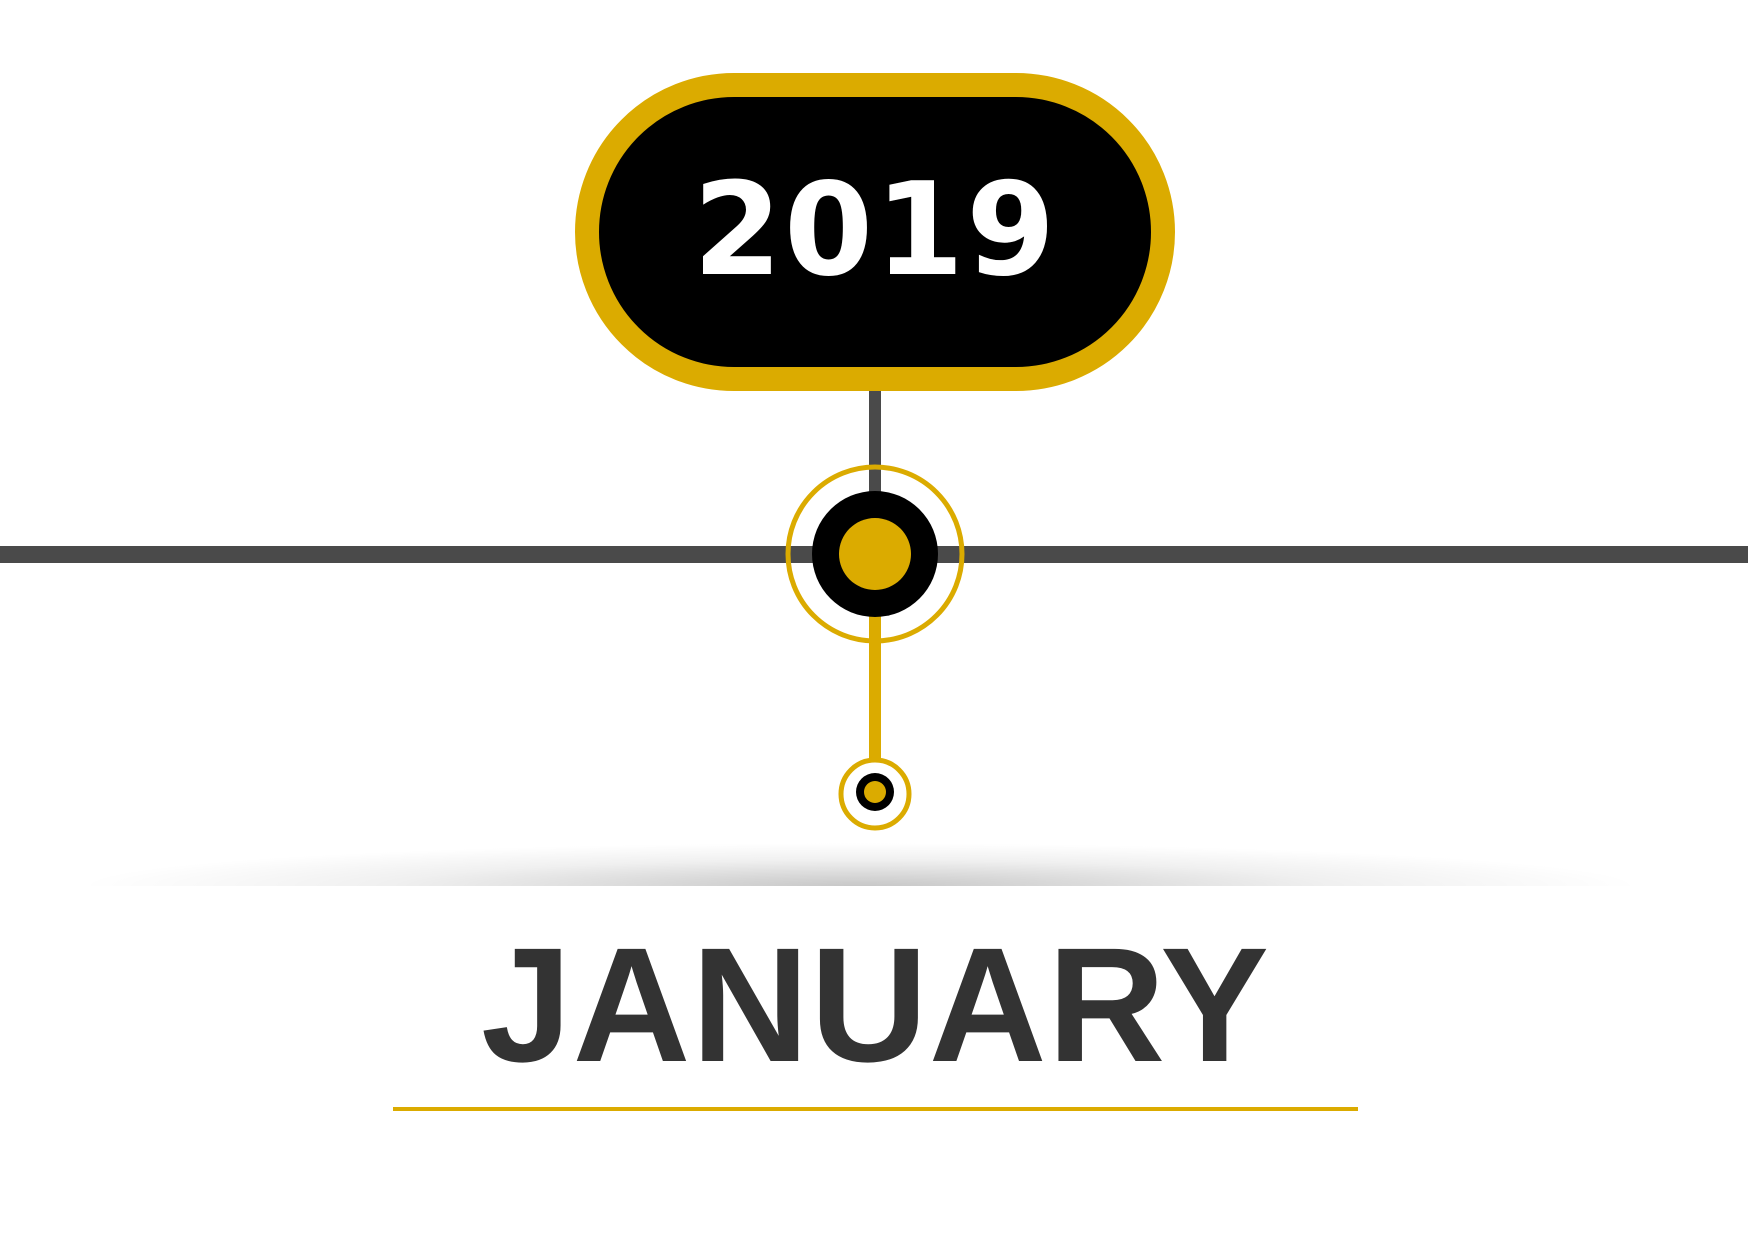 The width and height of the screenshot is (1751, 1251). What do you see at coordinates (875, 792) in the screenshot?
I see `sub-node-core` at bounding box center [875, 792].